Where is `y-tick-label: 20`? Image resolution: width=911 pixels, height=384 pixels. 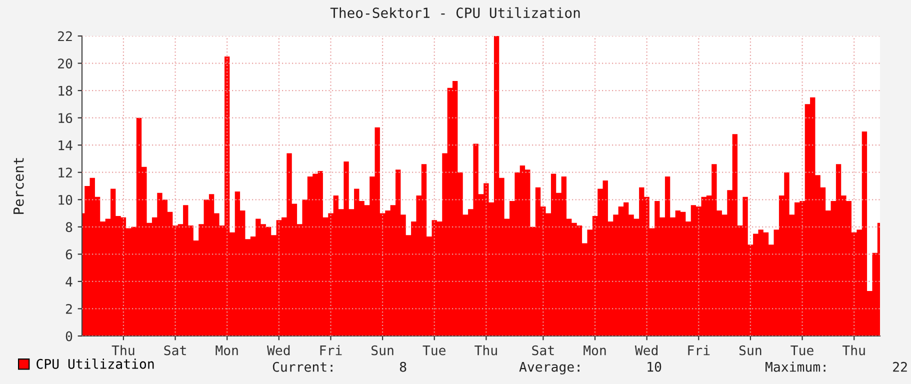
y-tick-label: 20 is located at coordinates (65, 63).